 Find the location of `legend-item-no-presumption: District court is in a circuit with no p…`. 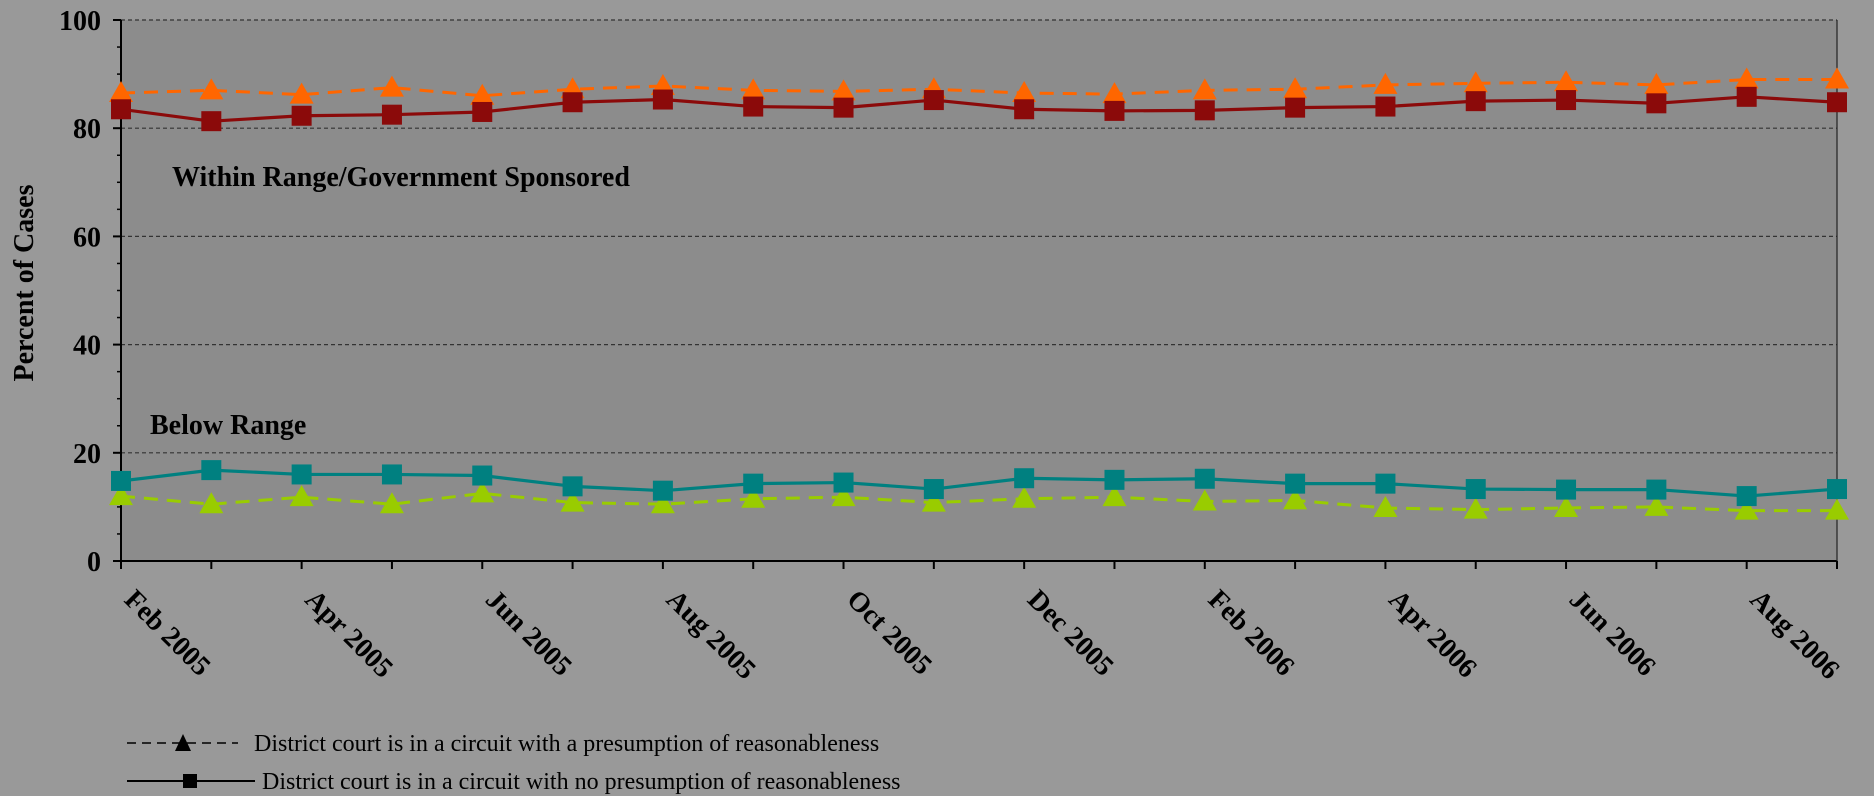

legend-item-no-presumption: District court is in a circuit with no p… is located at coordinates (514, 782).